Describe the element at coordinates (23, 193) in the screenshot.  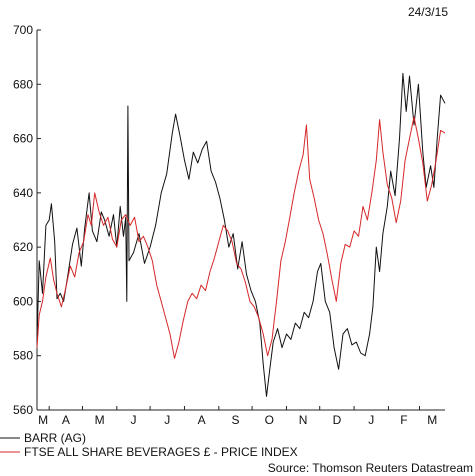
I see `y-tick-label: 640` at that location.